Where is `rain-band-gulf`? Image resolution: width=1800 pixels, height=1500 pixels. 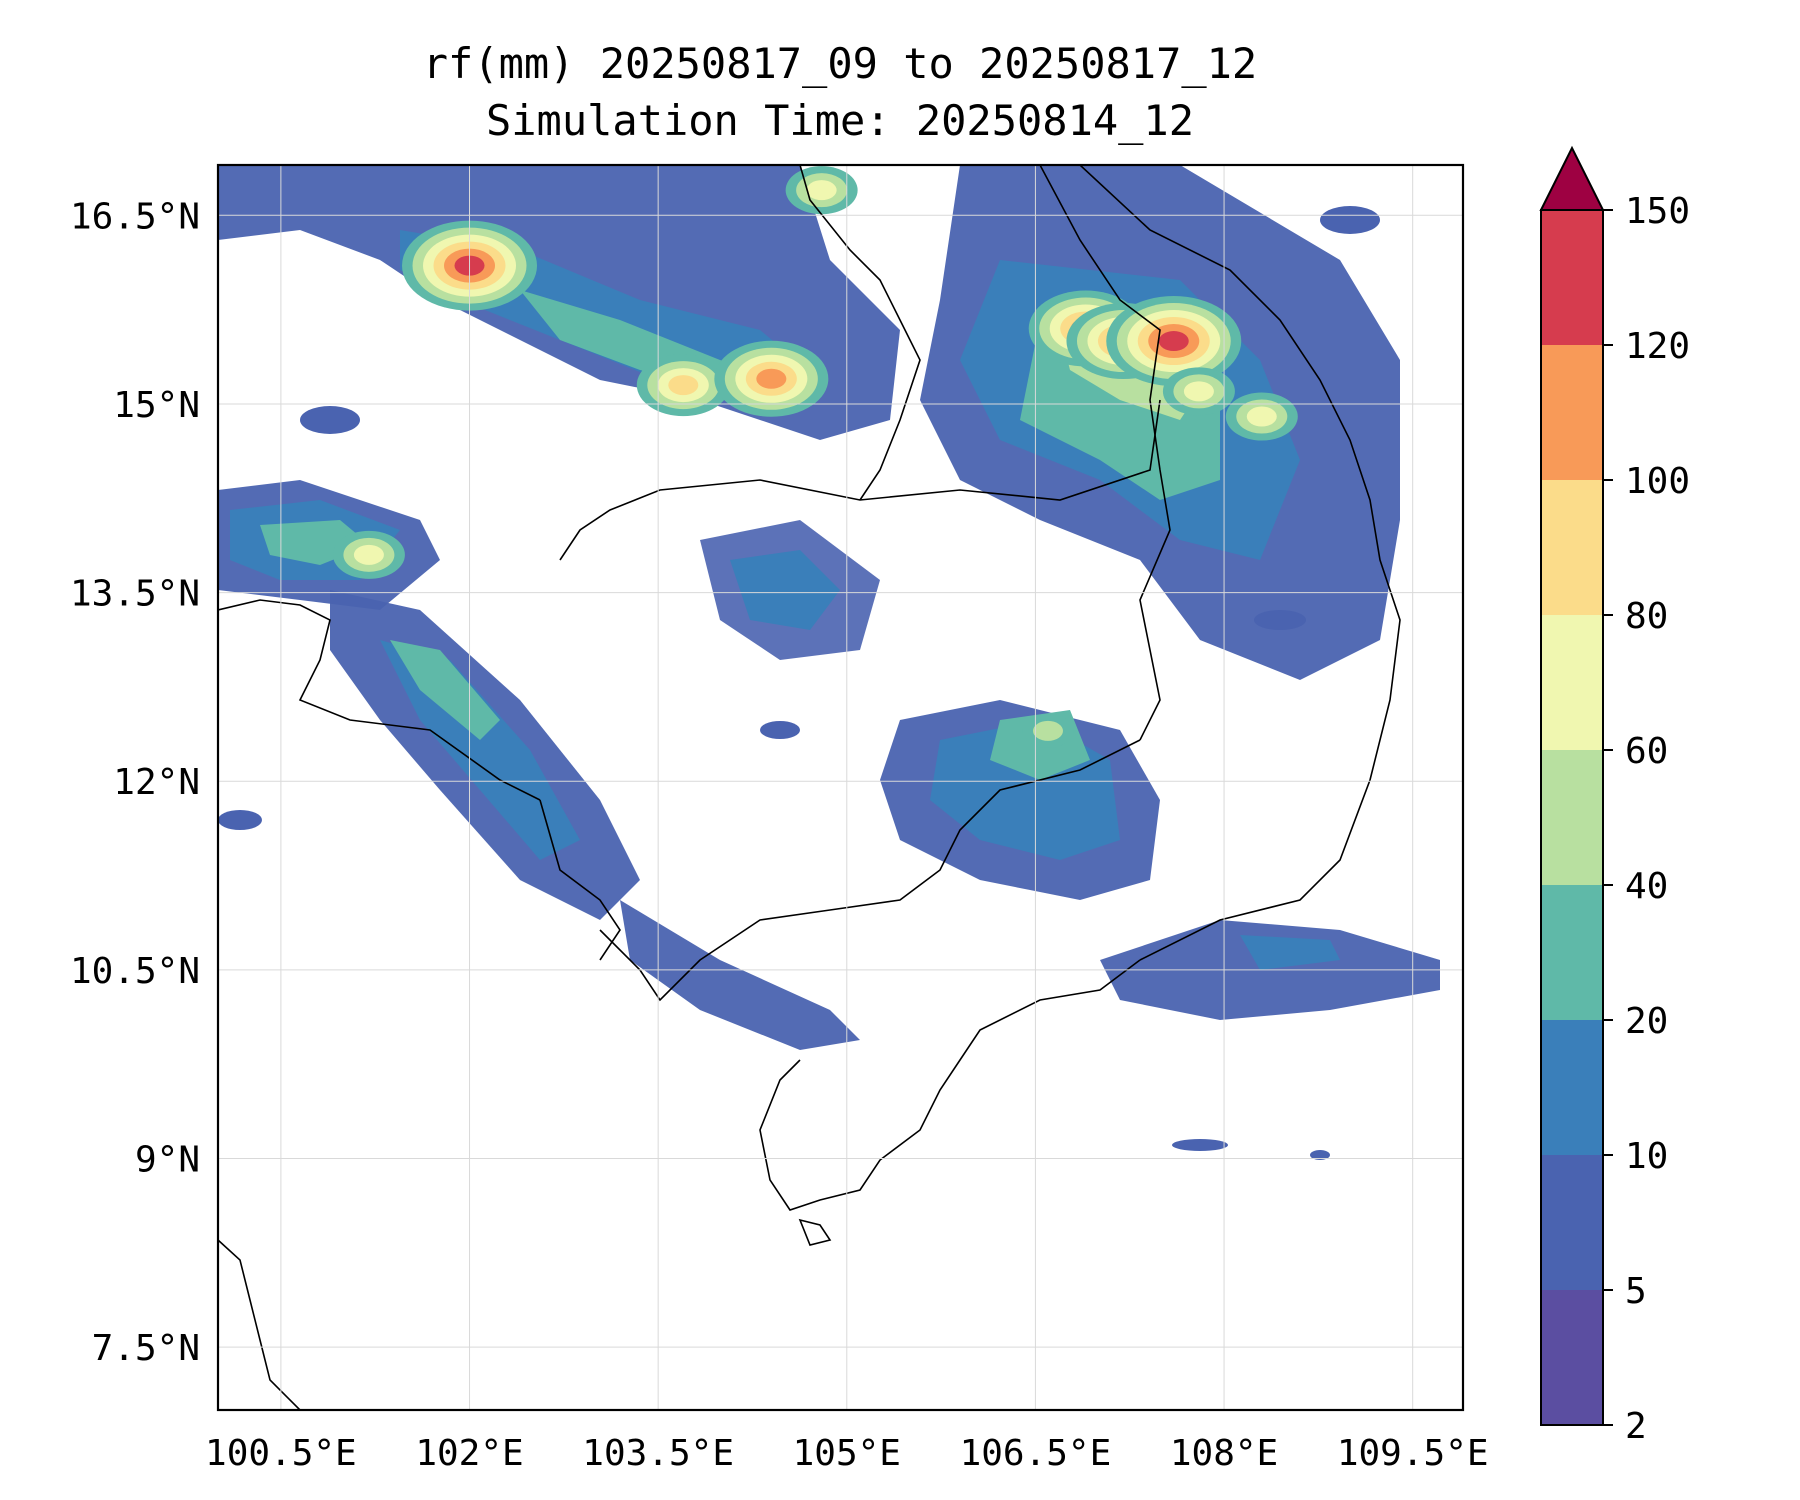 rain-band-gulf is located at coordinates (740, 975).